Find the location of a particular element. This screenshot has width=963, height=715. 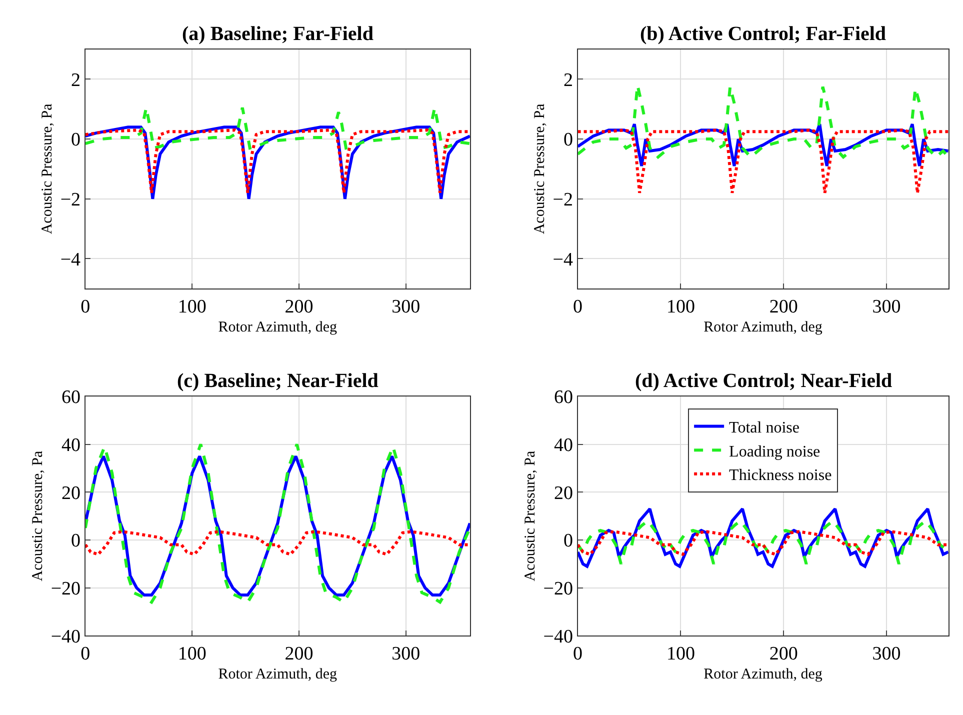

legend-label: Loading noise is located at coordinates (774, 451).